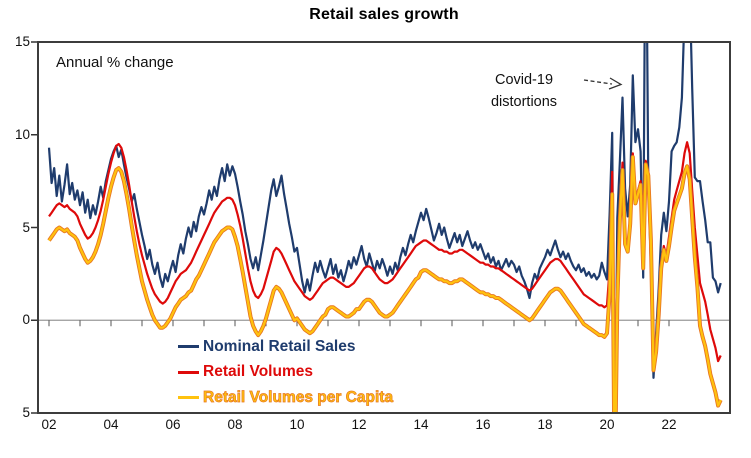 The image size is (751, 458). What do you see at coordinates (421, 424) in the screenshot?
I see `x-axis-label: 14` at bounding box center [421, 424].